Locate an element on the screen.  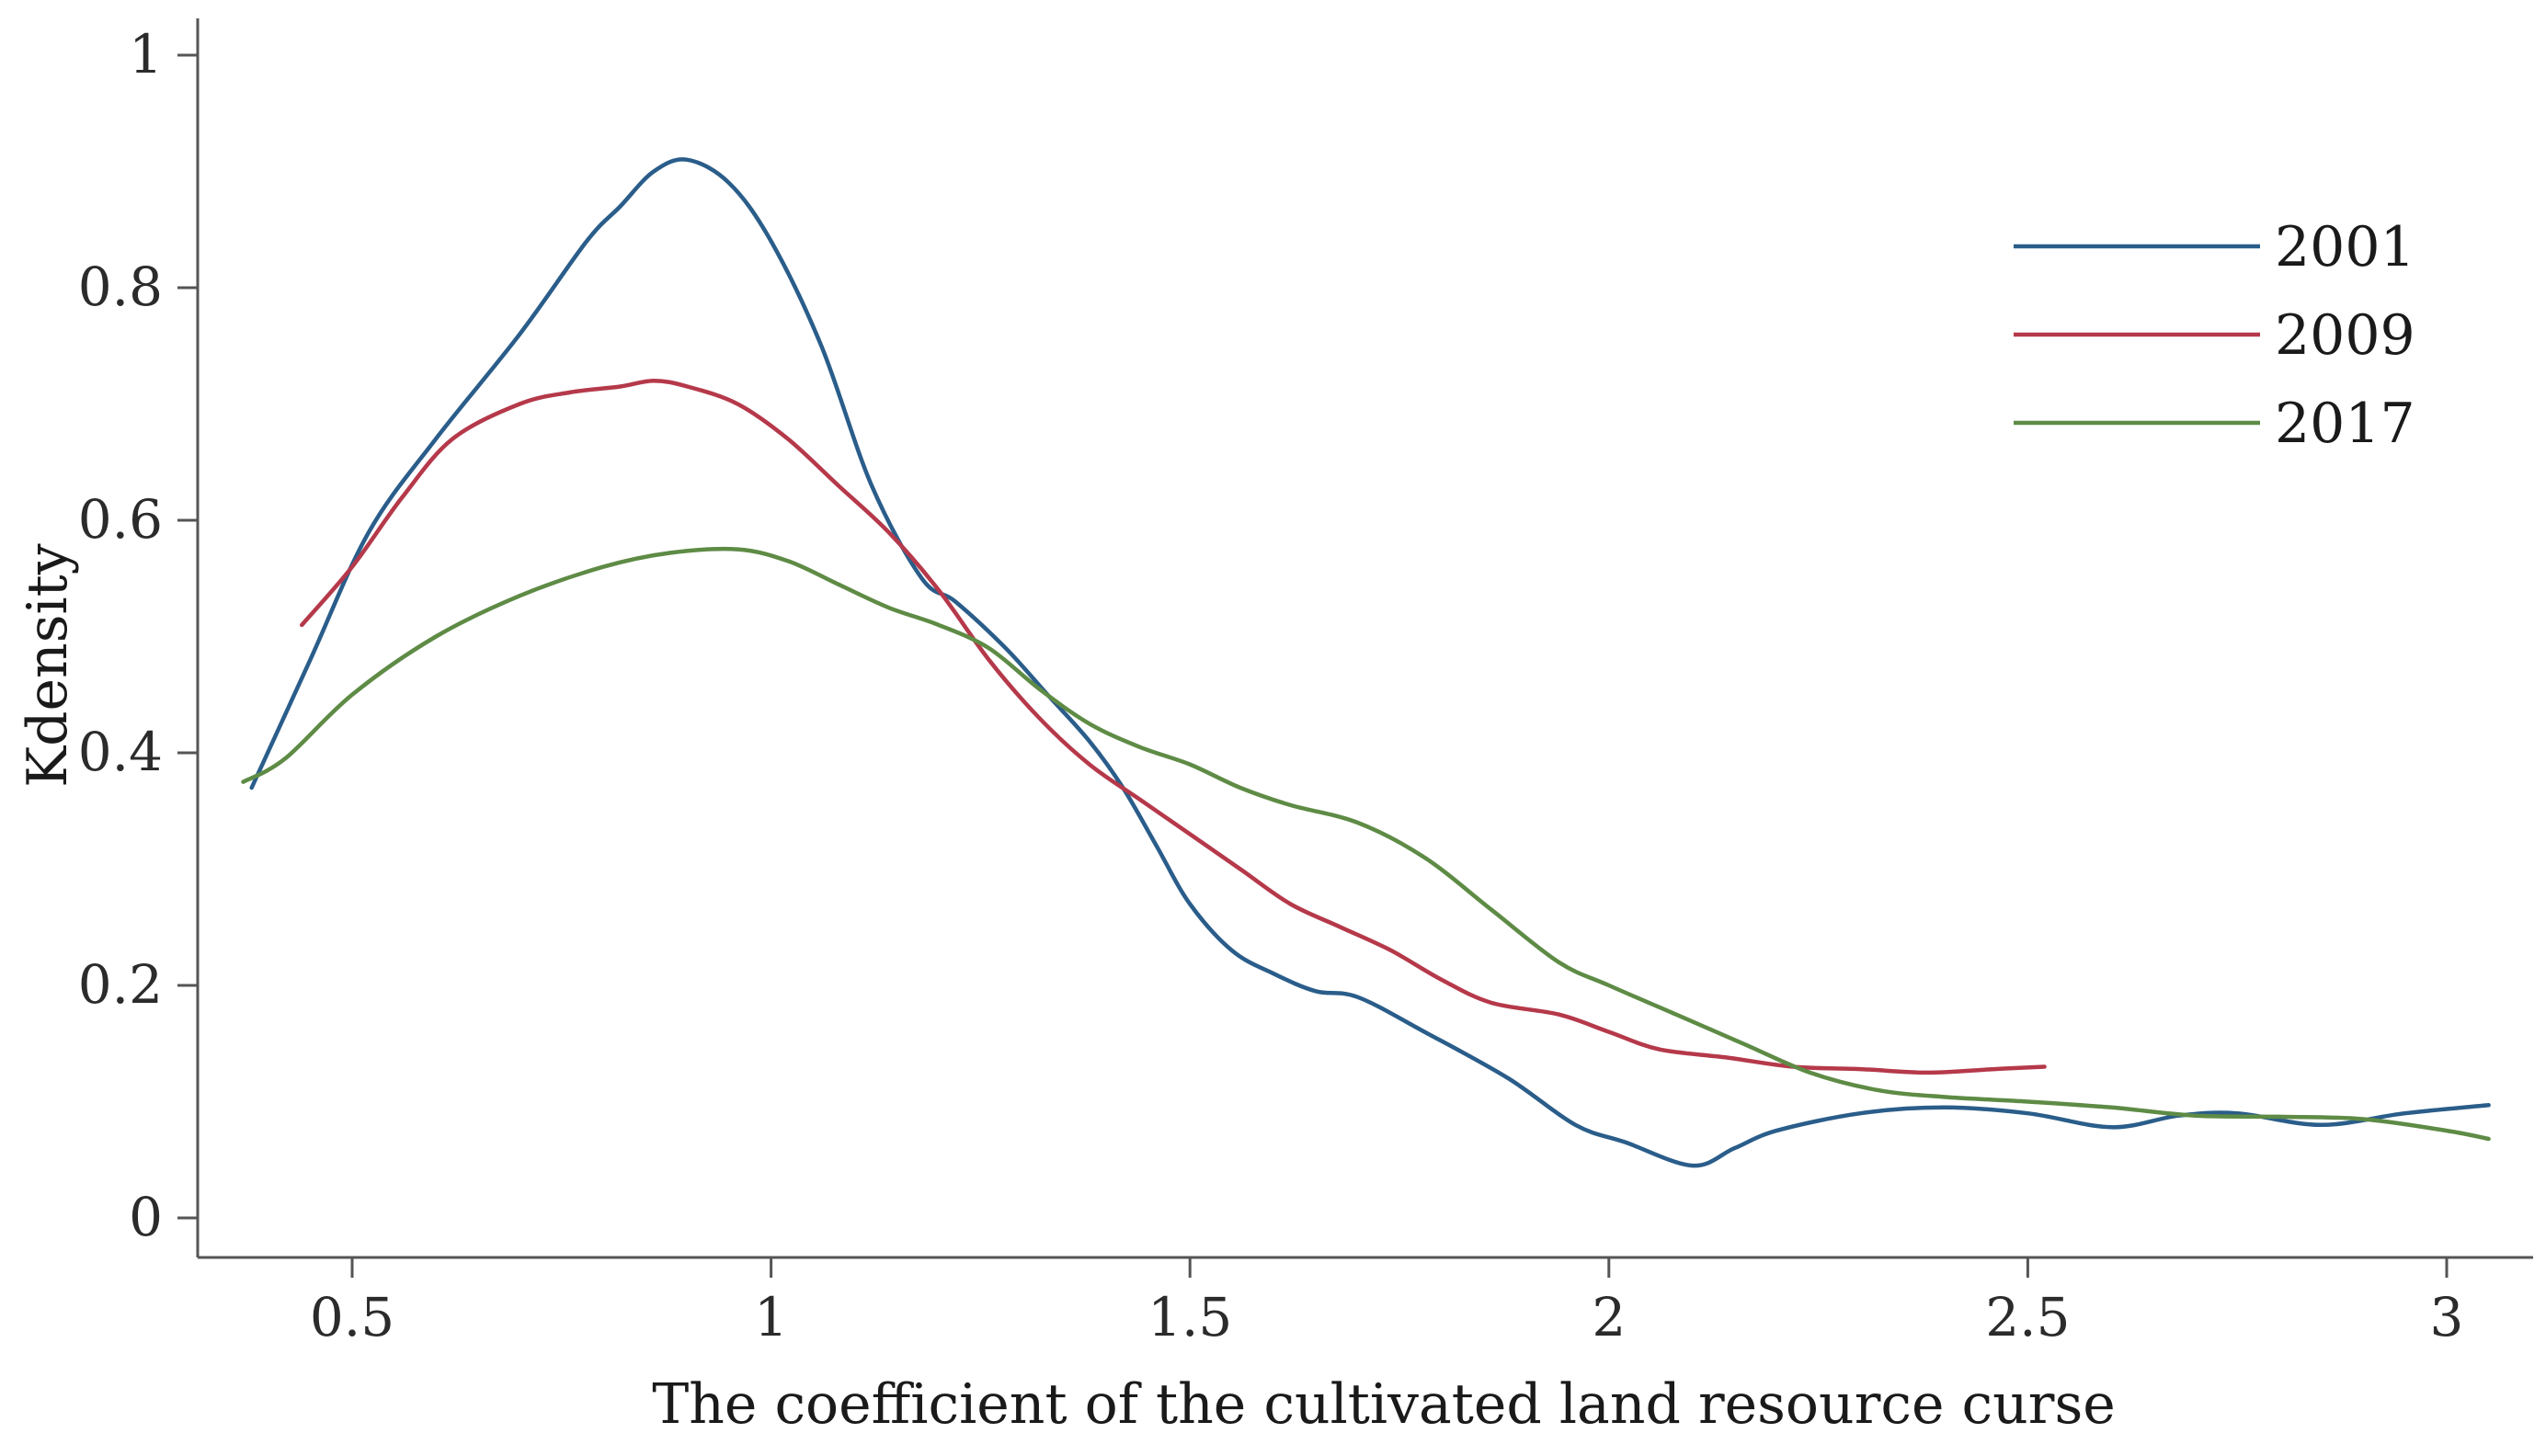
y-tick-label: 1 is located at coordinates (146, 54).